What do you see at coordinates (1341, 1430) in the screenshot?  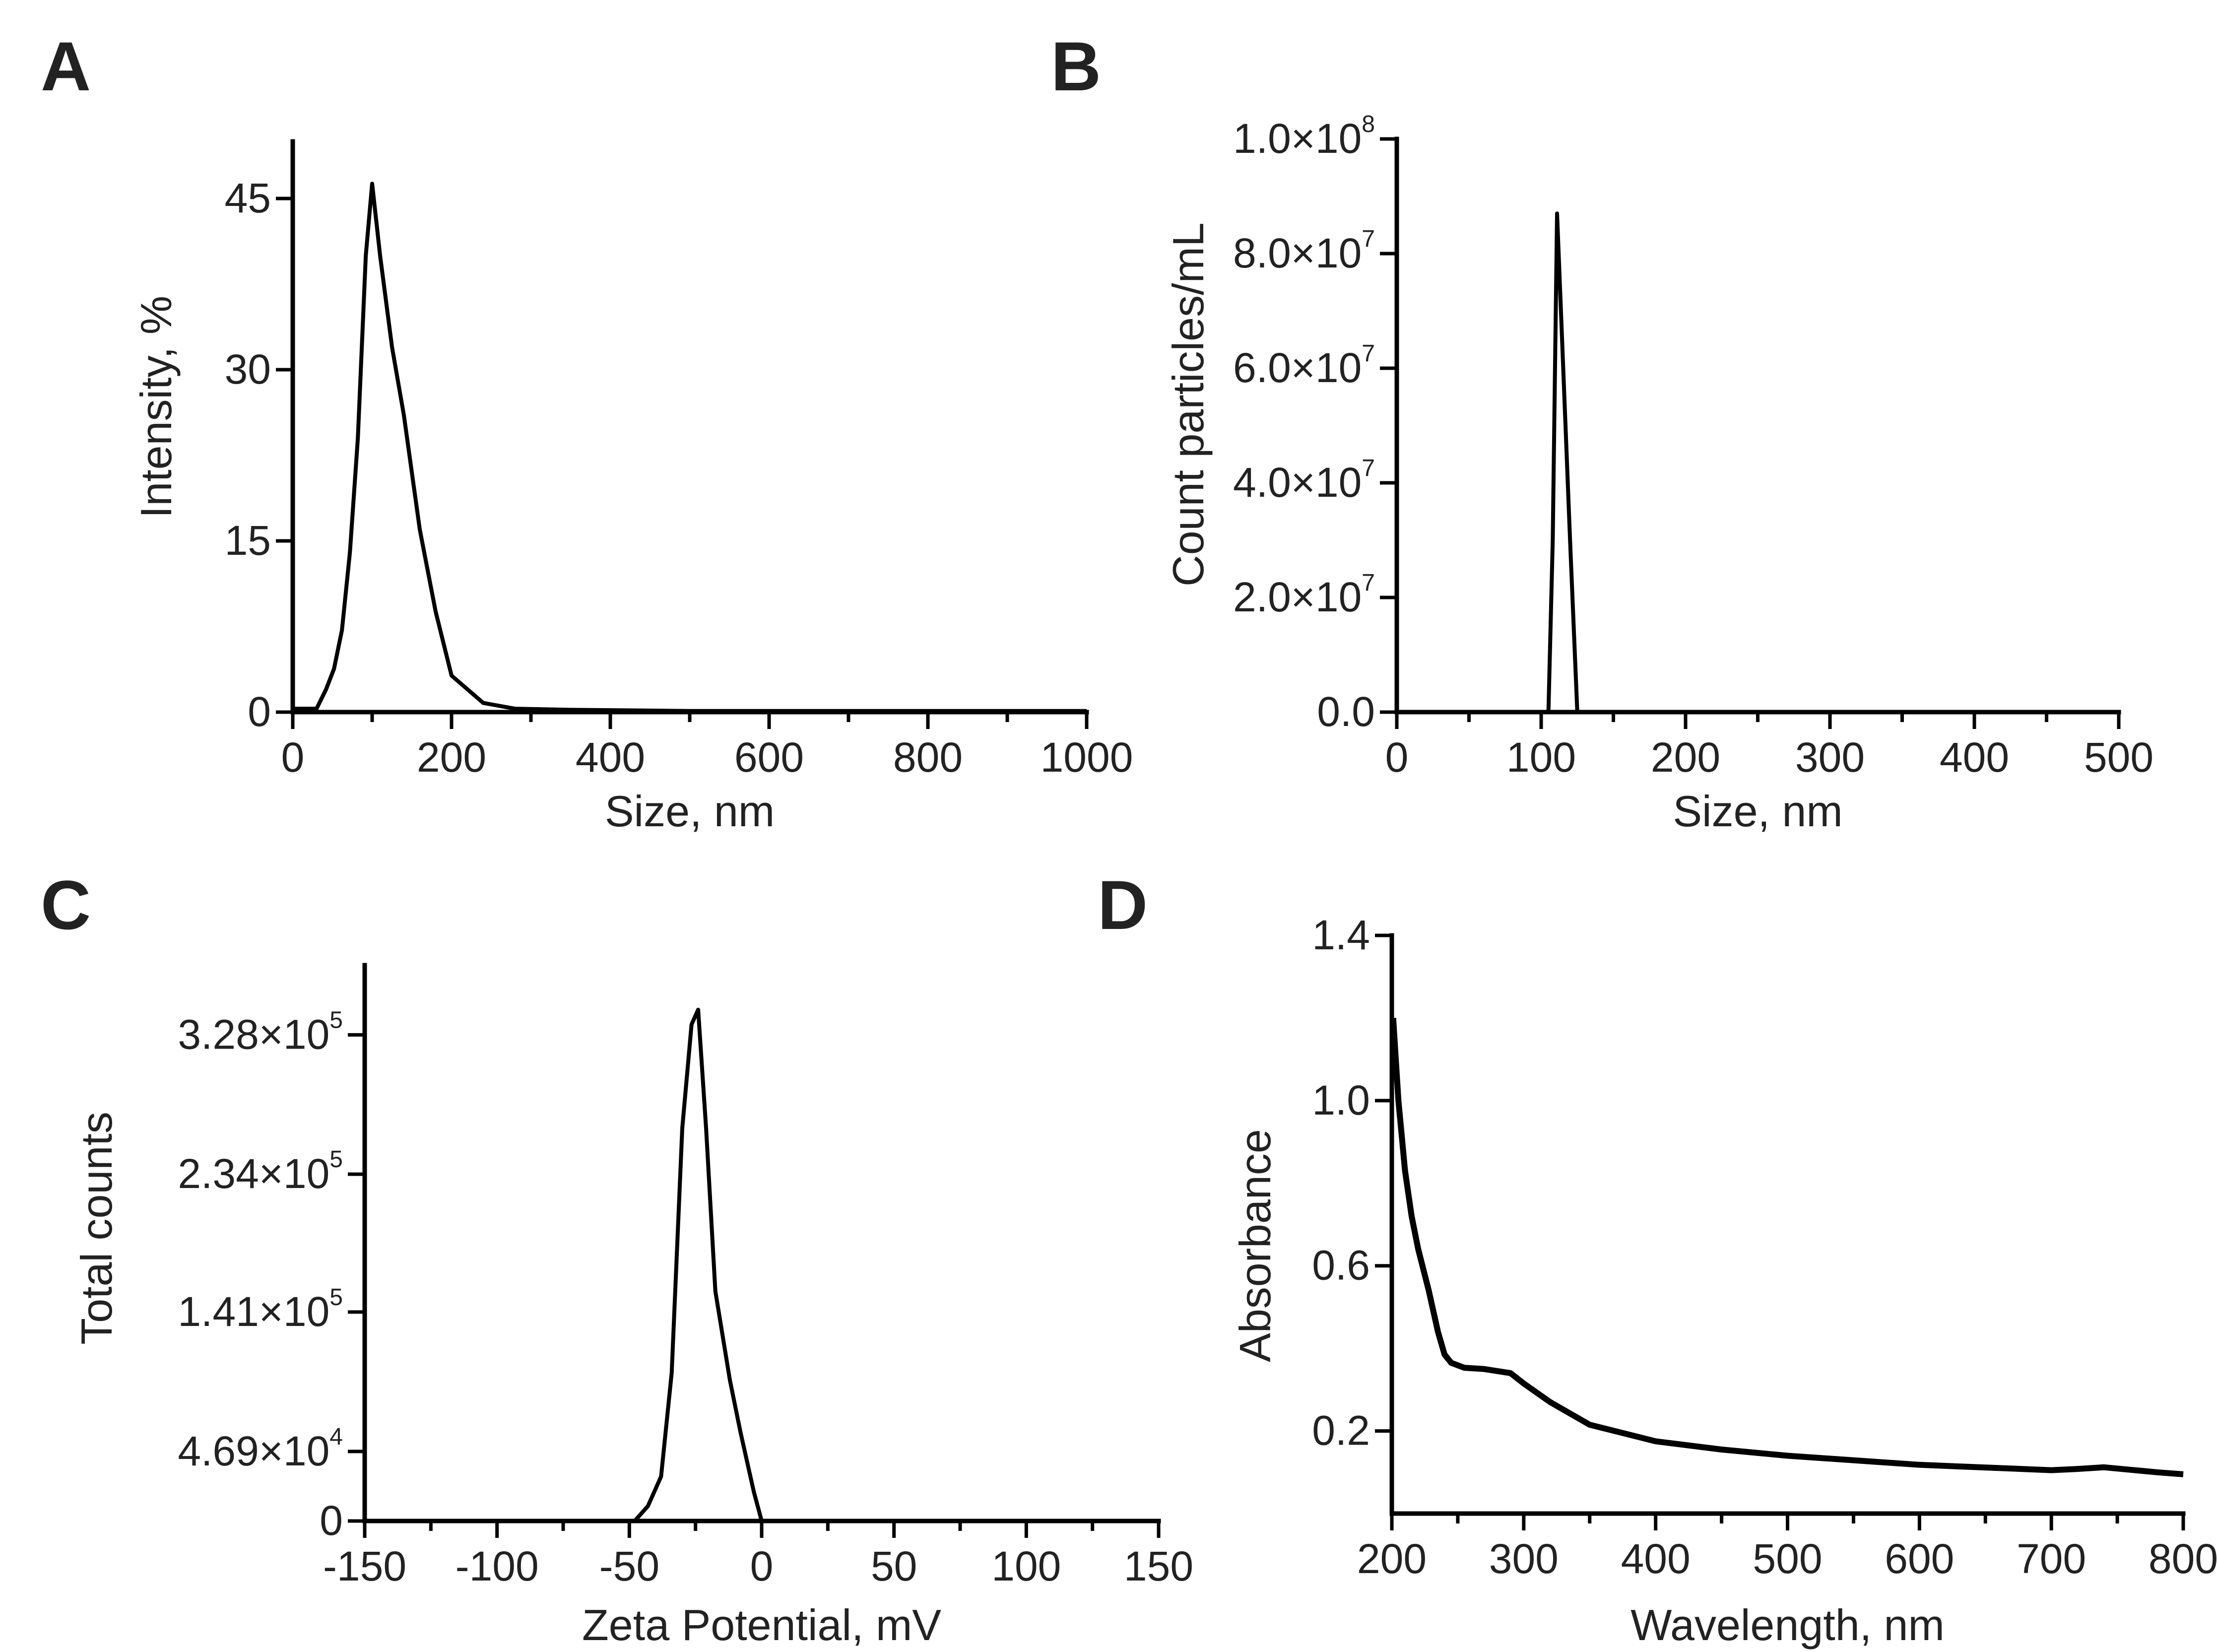 I see `panel-d-y-tick-label: 0.2` at bounding box center [1341, 1430].